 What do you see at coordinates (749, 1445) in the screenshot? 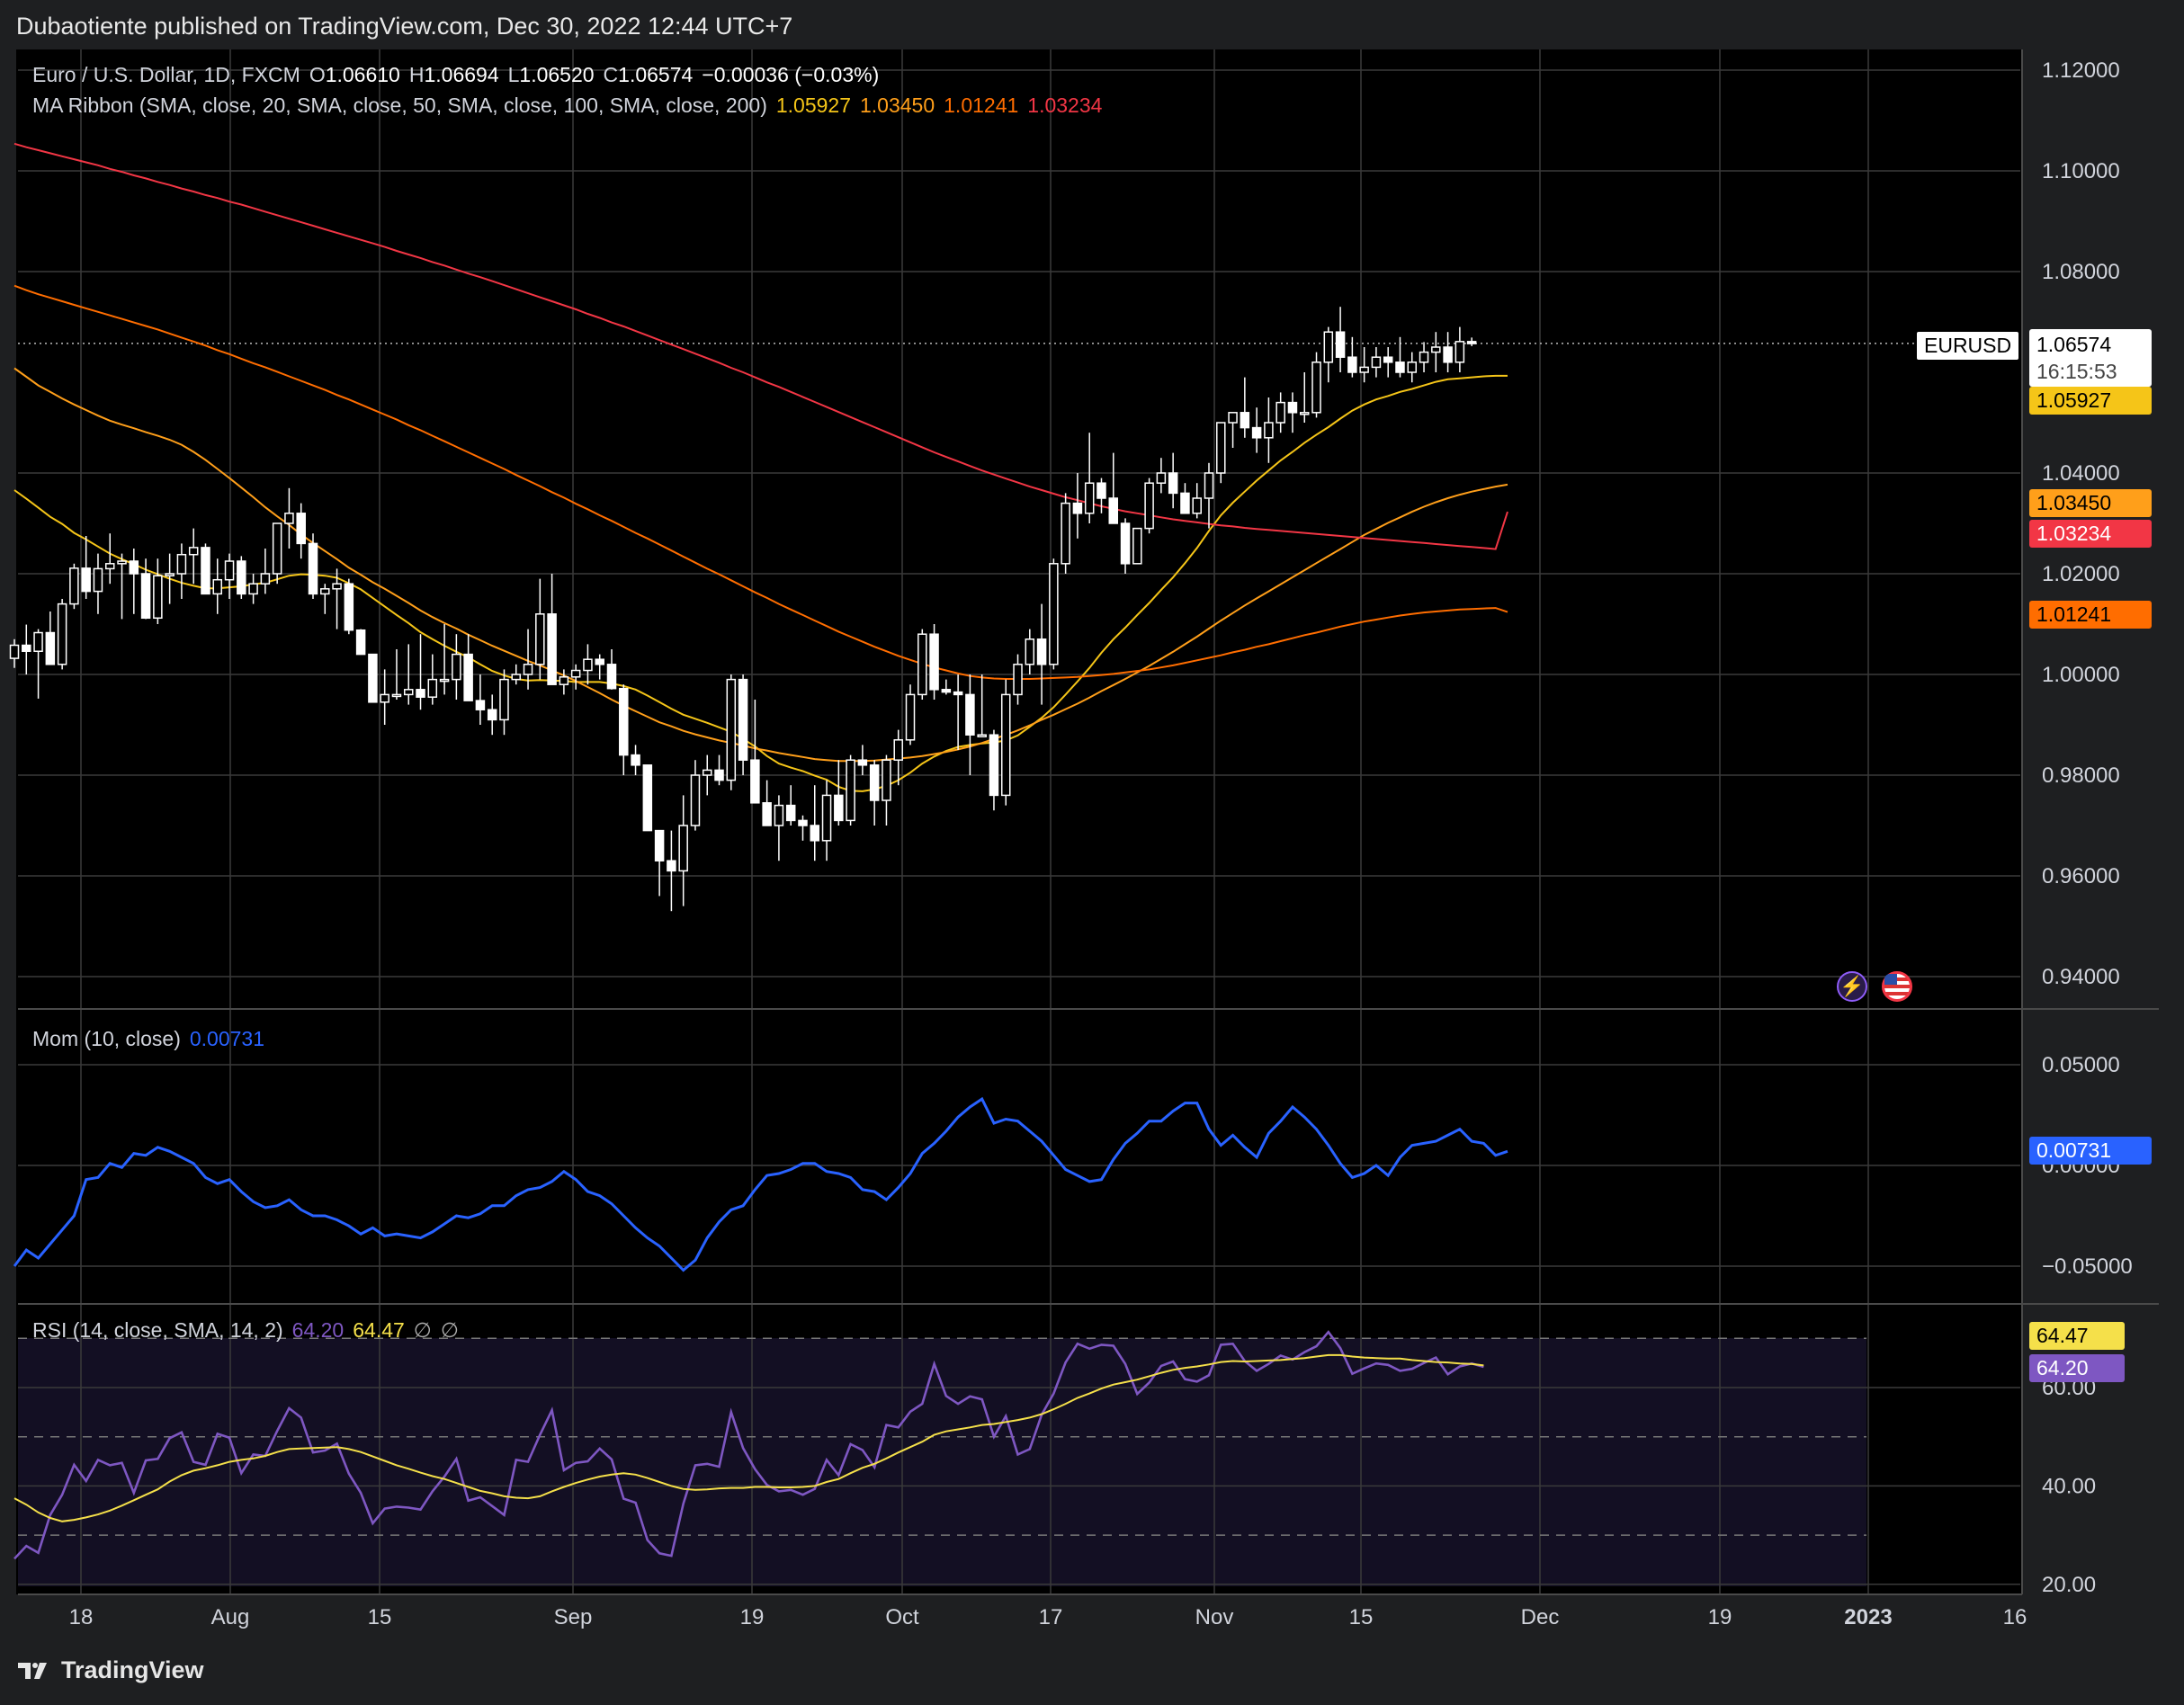
I see `rsi-line` at bounding box center [749, 1445].